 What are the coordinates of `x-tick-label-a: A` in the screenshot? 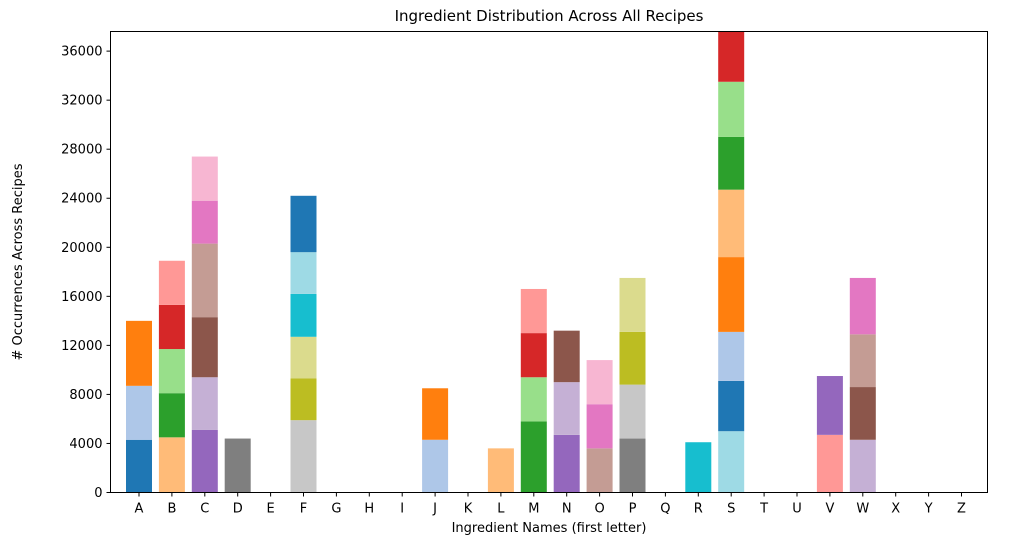 It's located at (139, 509).